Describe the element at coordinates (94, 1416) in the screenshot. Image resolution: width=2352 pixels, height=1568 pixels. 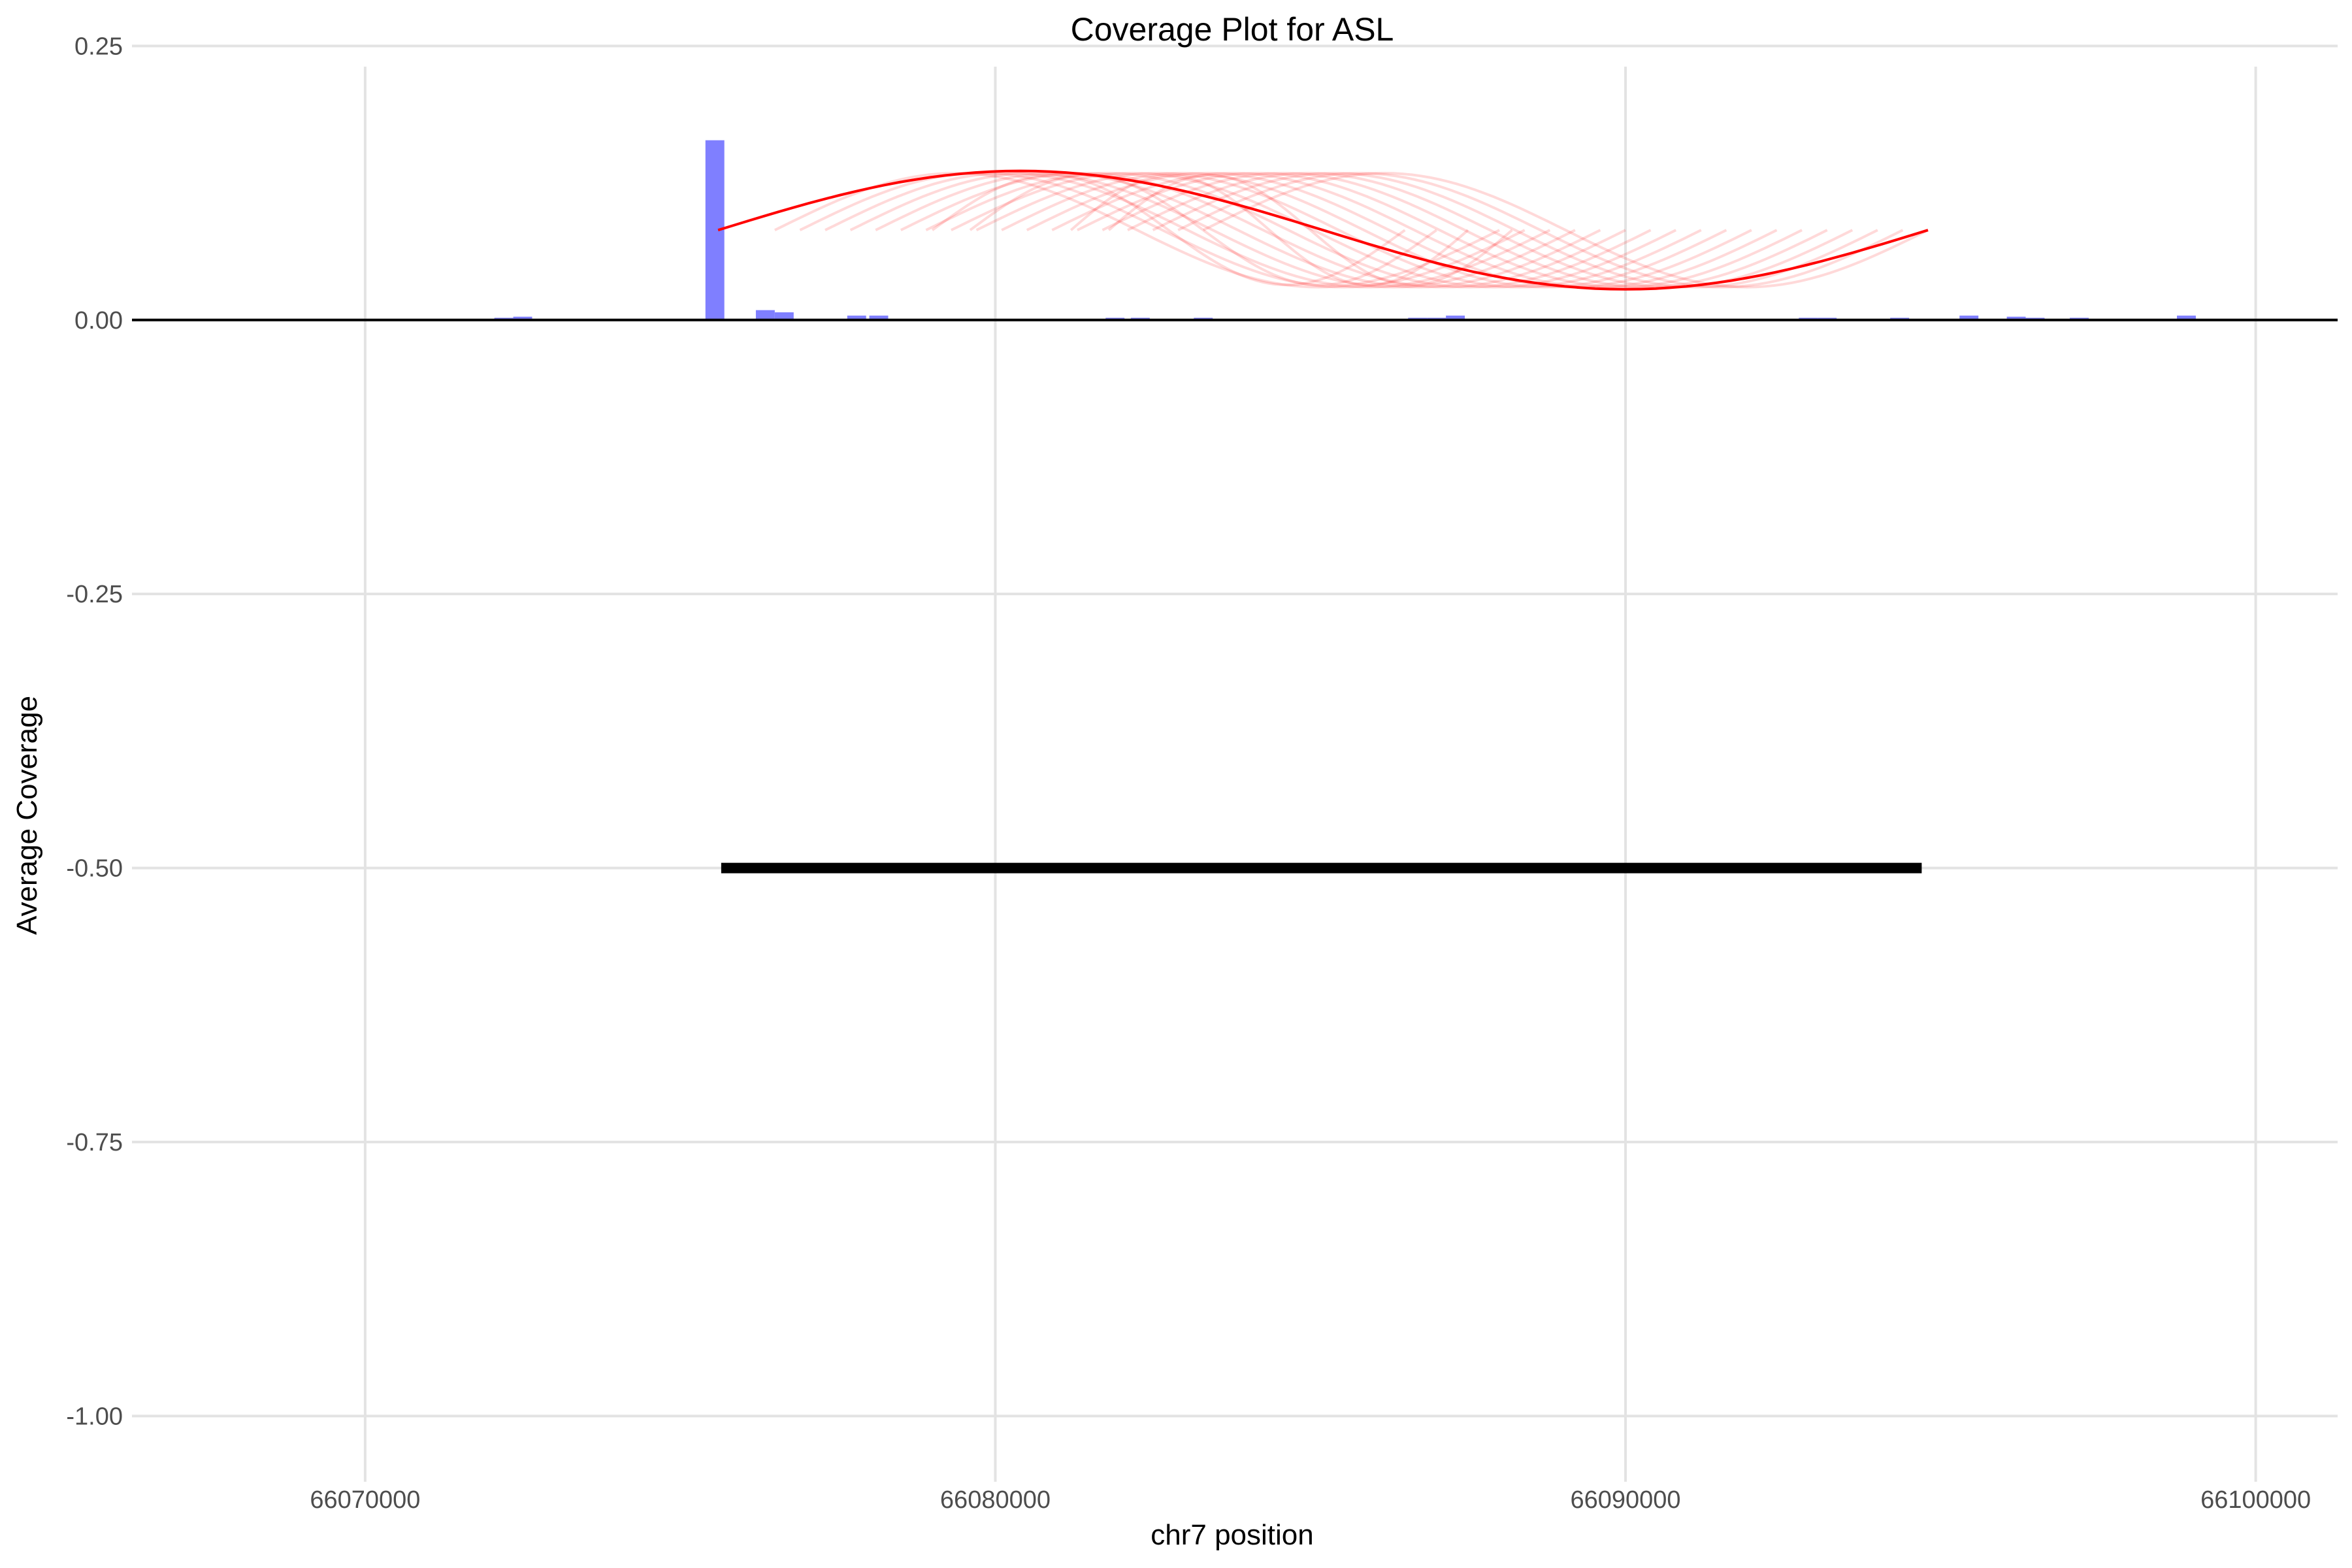
I see `y-tick-label: -1.00` at that location.